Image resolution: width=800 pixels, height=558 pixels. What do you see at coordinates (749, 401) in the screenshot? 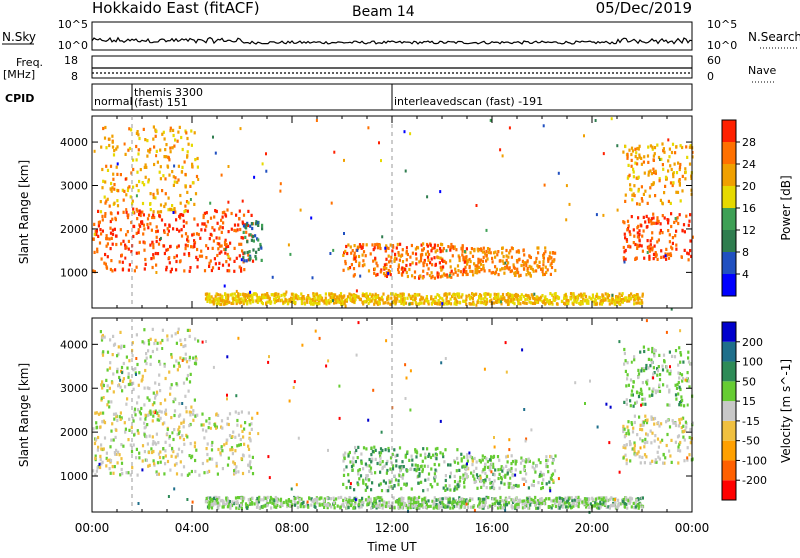
I see `colorbar-tick-label: 15` at bounding box center [749, 401].